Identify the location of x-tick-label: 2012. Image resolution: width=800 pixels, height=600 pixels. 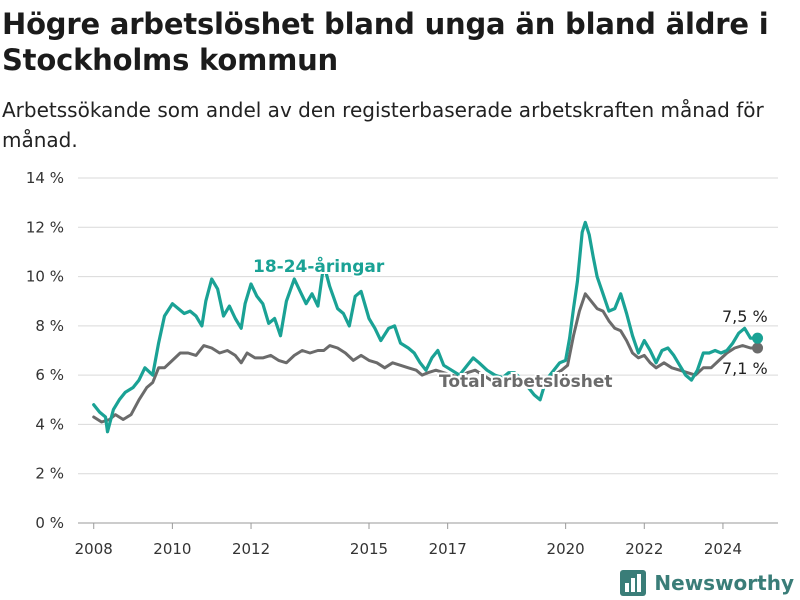
(251, 549).